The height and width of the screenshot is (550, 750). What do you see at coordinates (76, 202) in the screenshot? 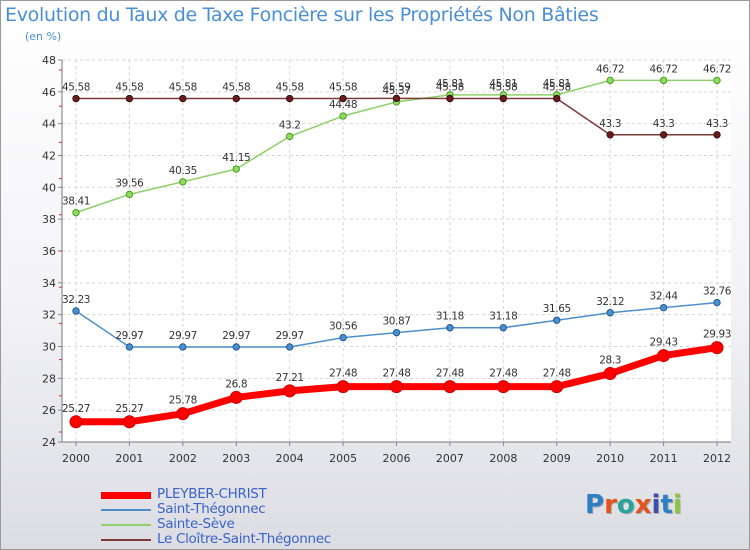
I see `data-label: 38.41` at bounding box center [76, 202].